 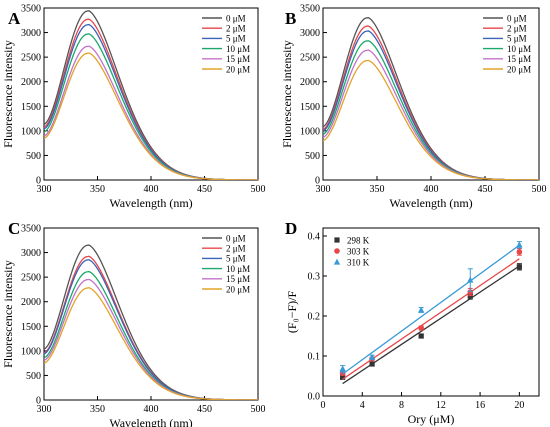 What do you see at coordinates (358, 240) in the screenshot?
I see `legend-label: 298 K` at bounding box center [358, 240].